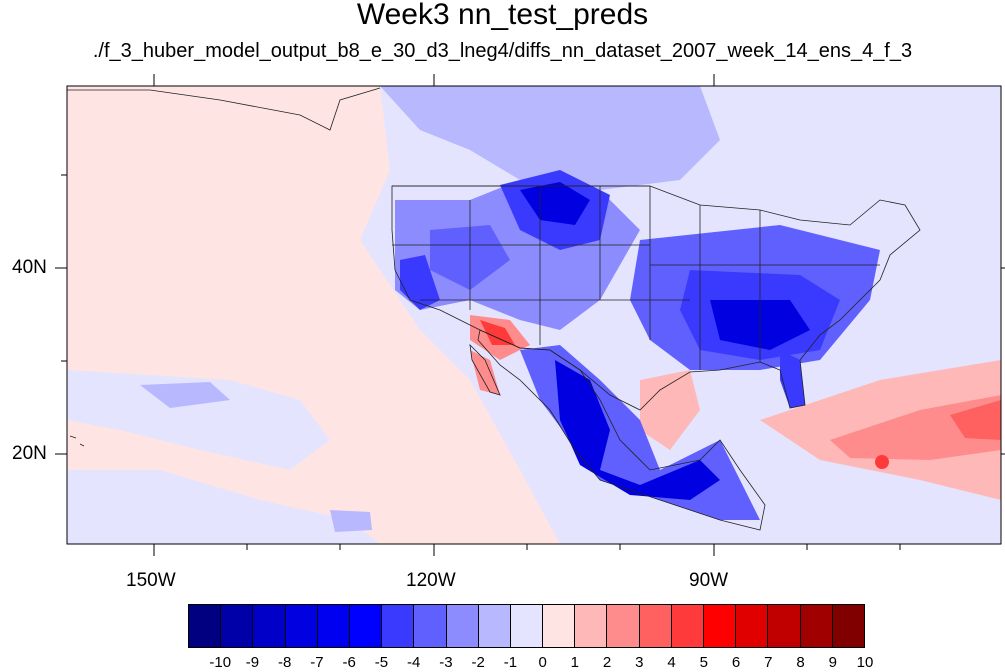 The height and width of the screenshot is (672, 1005). I want to click on baja-positive, so click(485, 372).